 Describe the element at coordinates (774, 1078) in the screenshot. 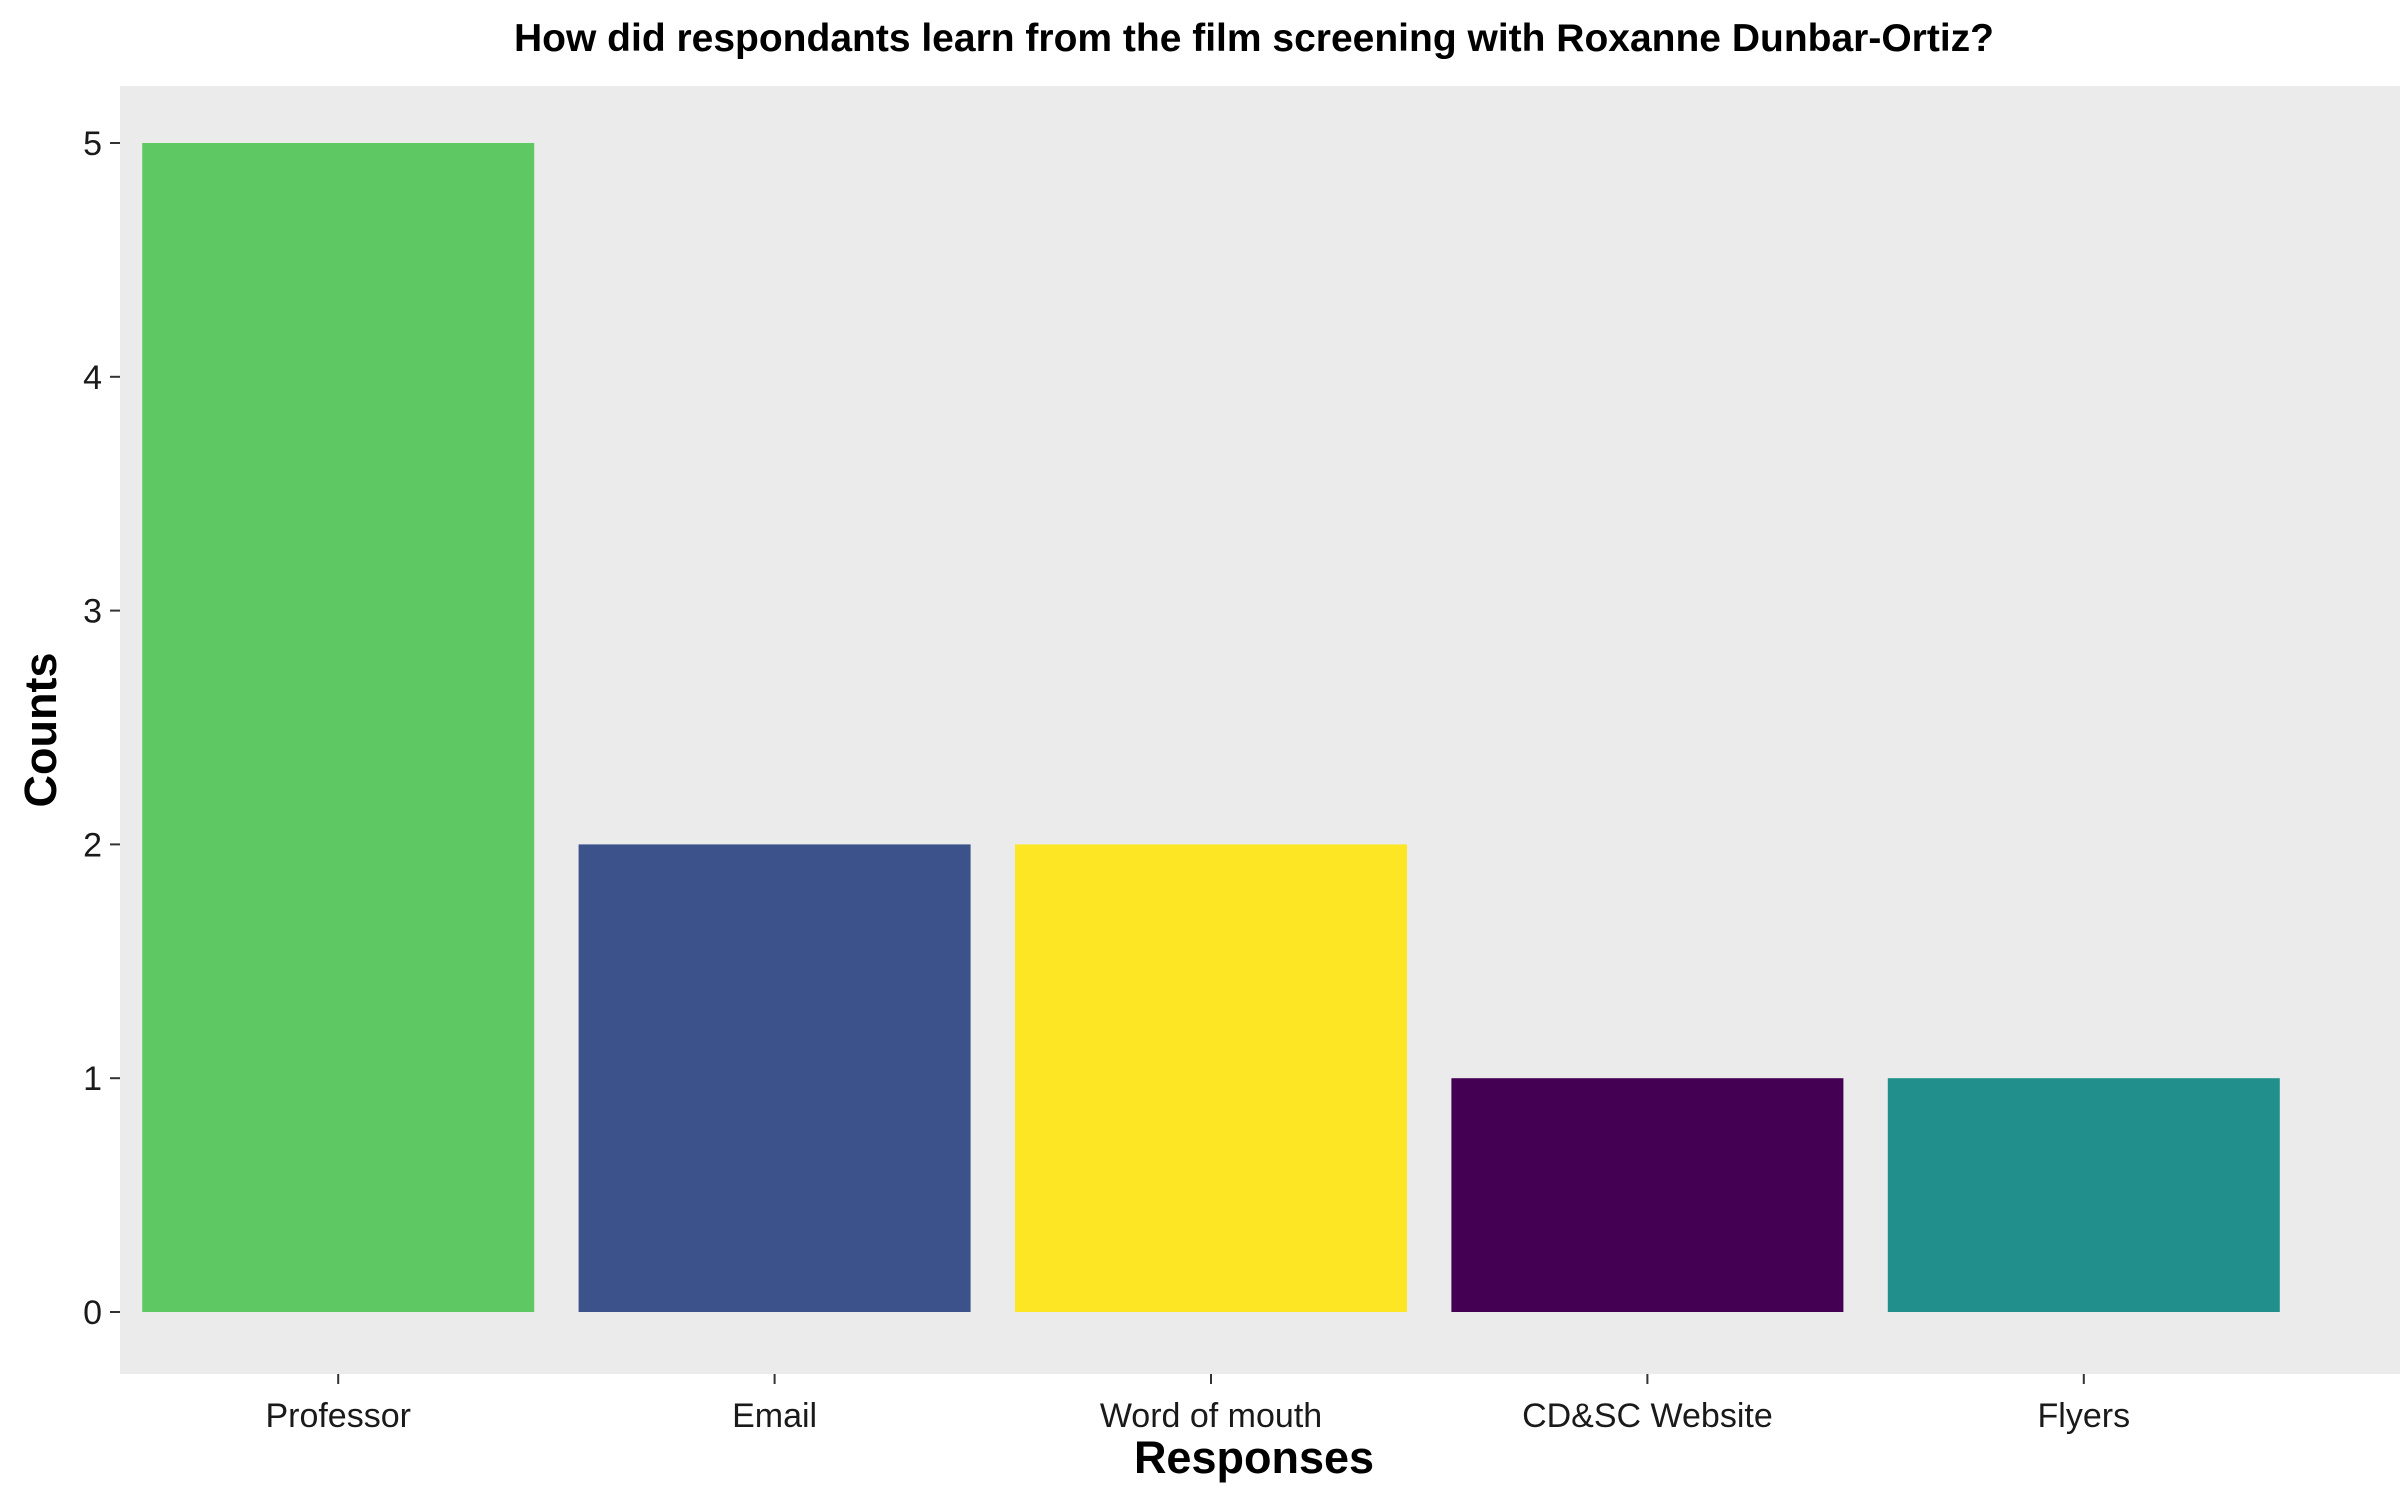

I see `bar-email` at that location.